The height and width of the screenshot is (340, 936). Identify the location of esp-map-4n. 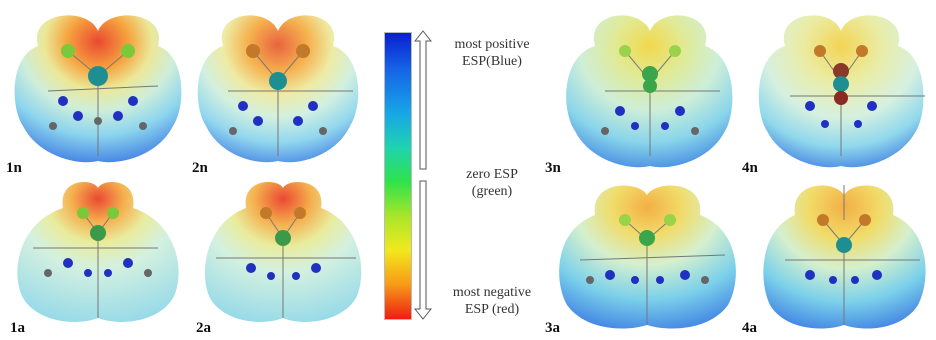
(841, 88).